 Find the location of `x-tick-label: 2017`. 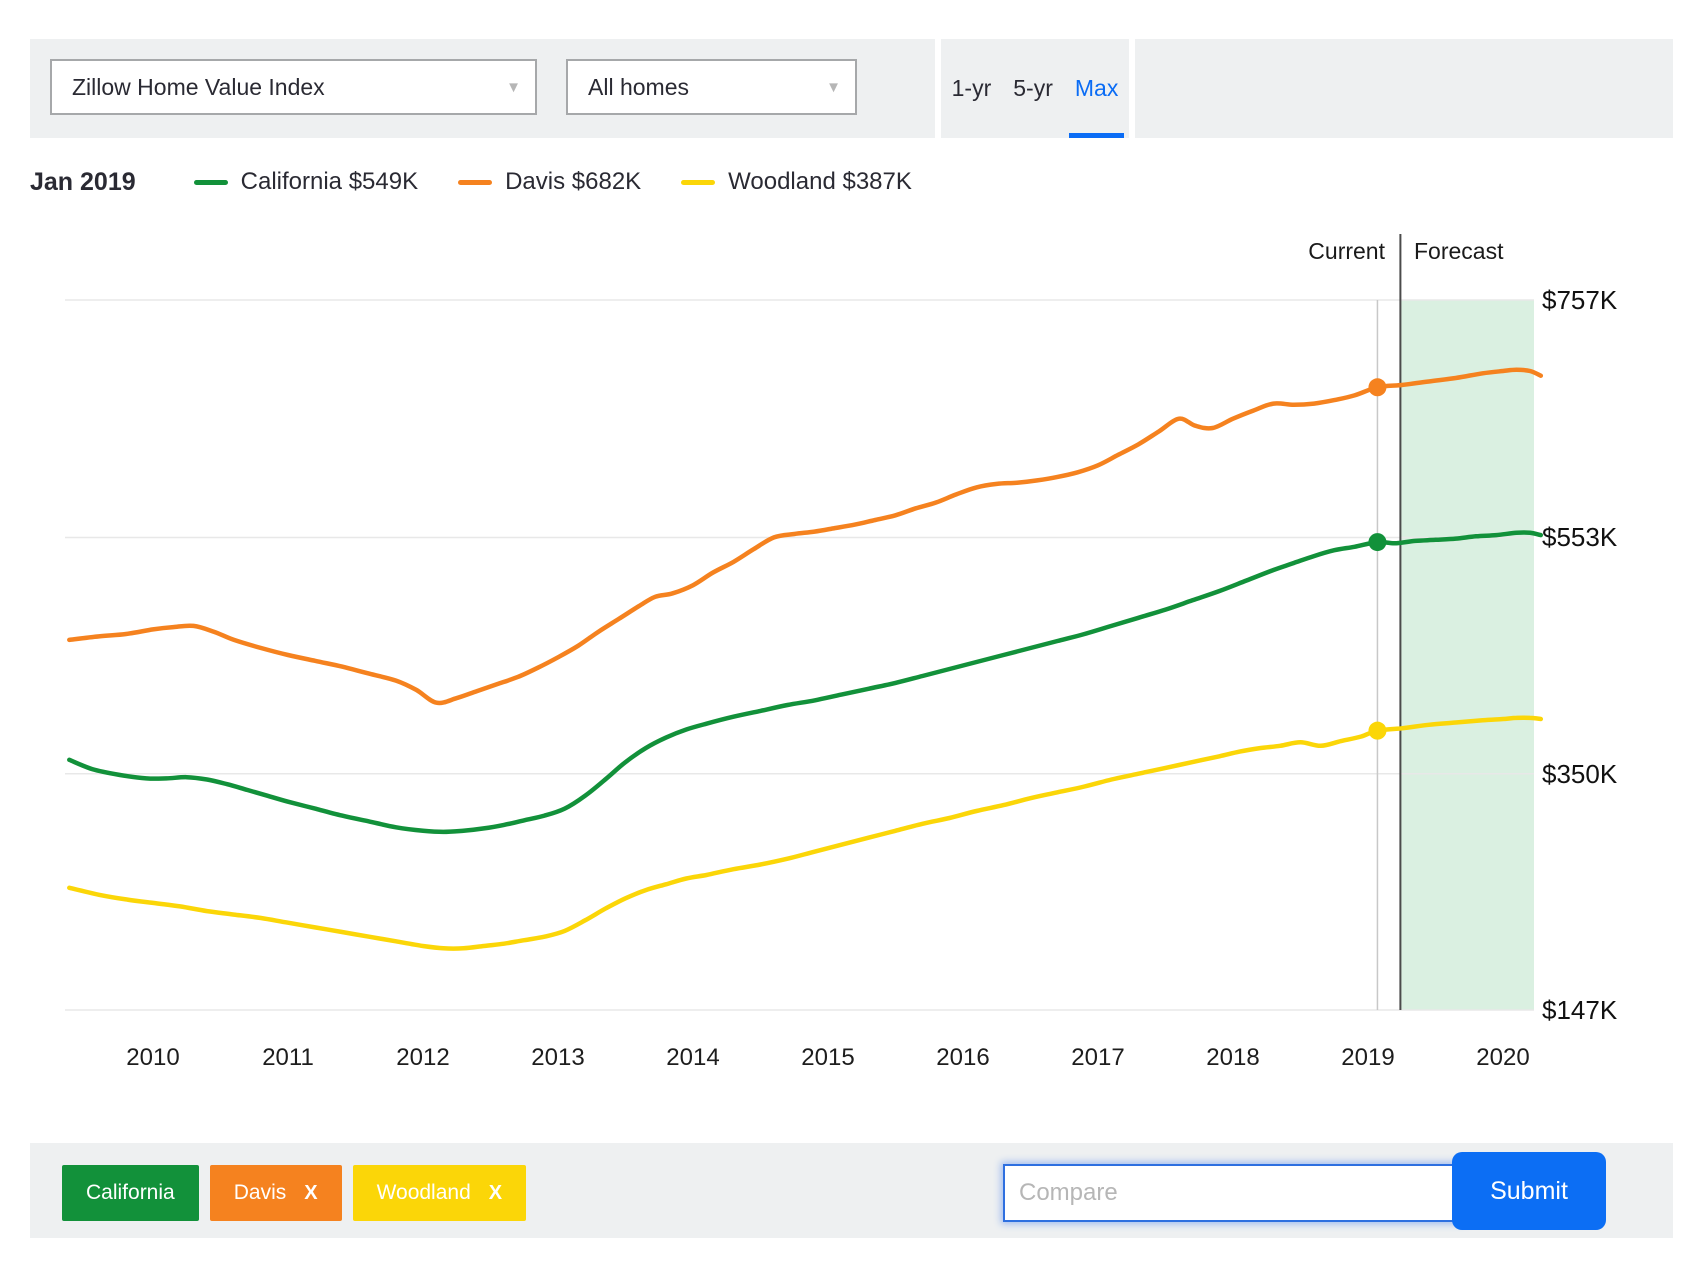

x-tick-label: 2017 is located at coordinates (1098, 1057).